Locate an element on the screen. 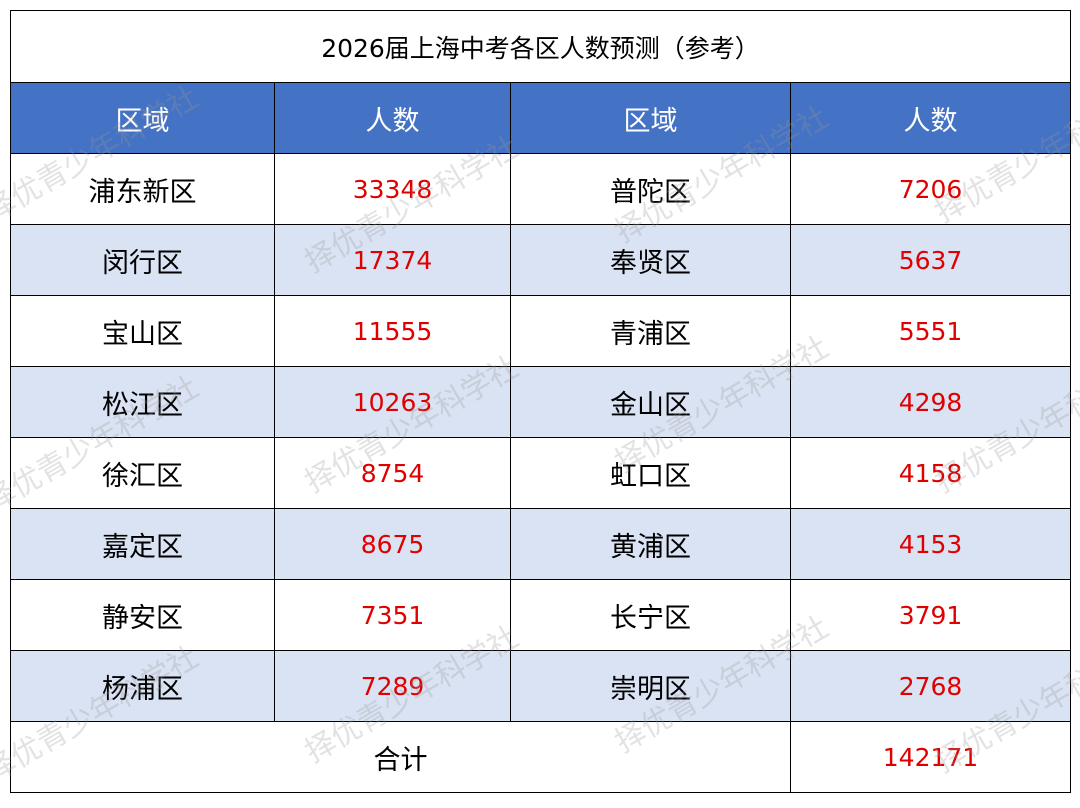 The width and height of the screenshot is (1080, 808). header-row: 区域 人数 区域 人数 is located at coordinates (540, 118).